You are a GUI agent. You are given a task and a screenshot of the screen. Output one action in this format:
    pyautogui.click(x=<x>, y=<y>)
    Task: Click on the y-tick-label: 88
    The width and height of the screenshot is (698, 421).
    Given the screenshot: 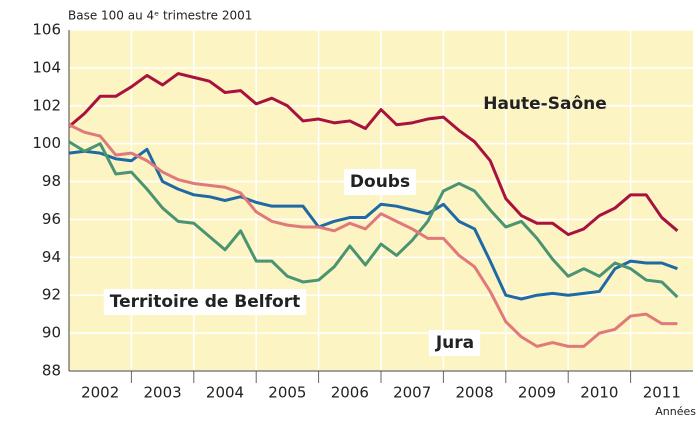 What is the action you would take?
    pyautogui.click(x=51, y=371)
    